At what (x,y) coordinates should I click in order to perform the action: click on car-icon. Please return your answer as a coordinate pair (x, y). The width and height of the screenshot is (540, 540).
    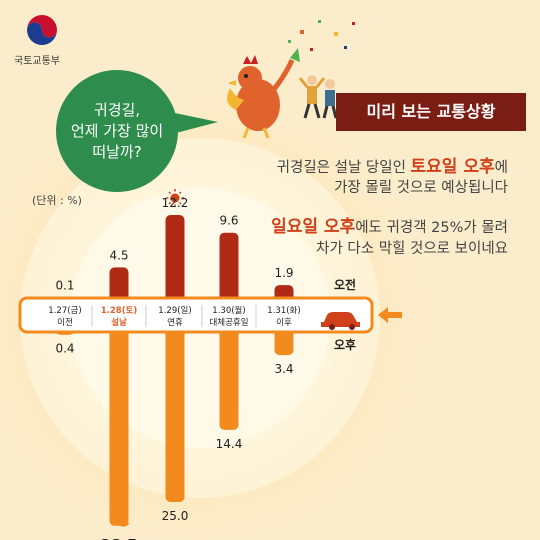
    Looking at the image, I should click on (340, 321).